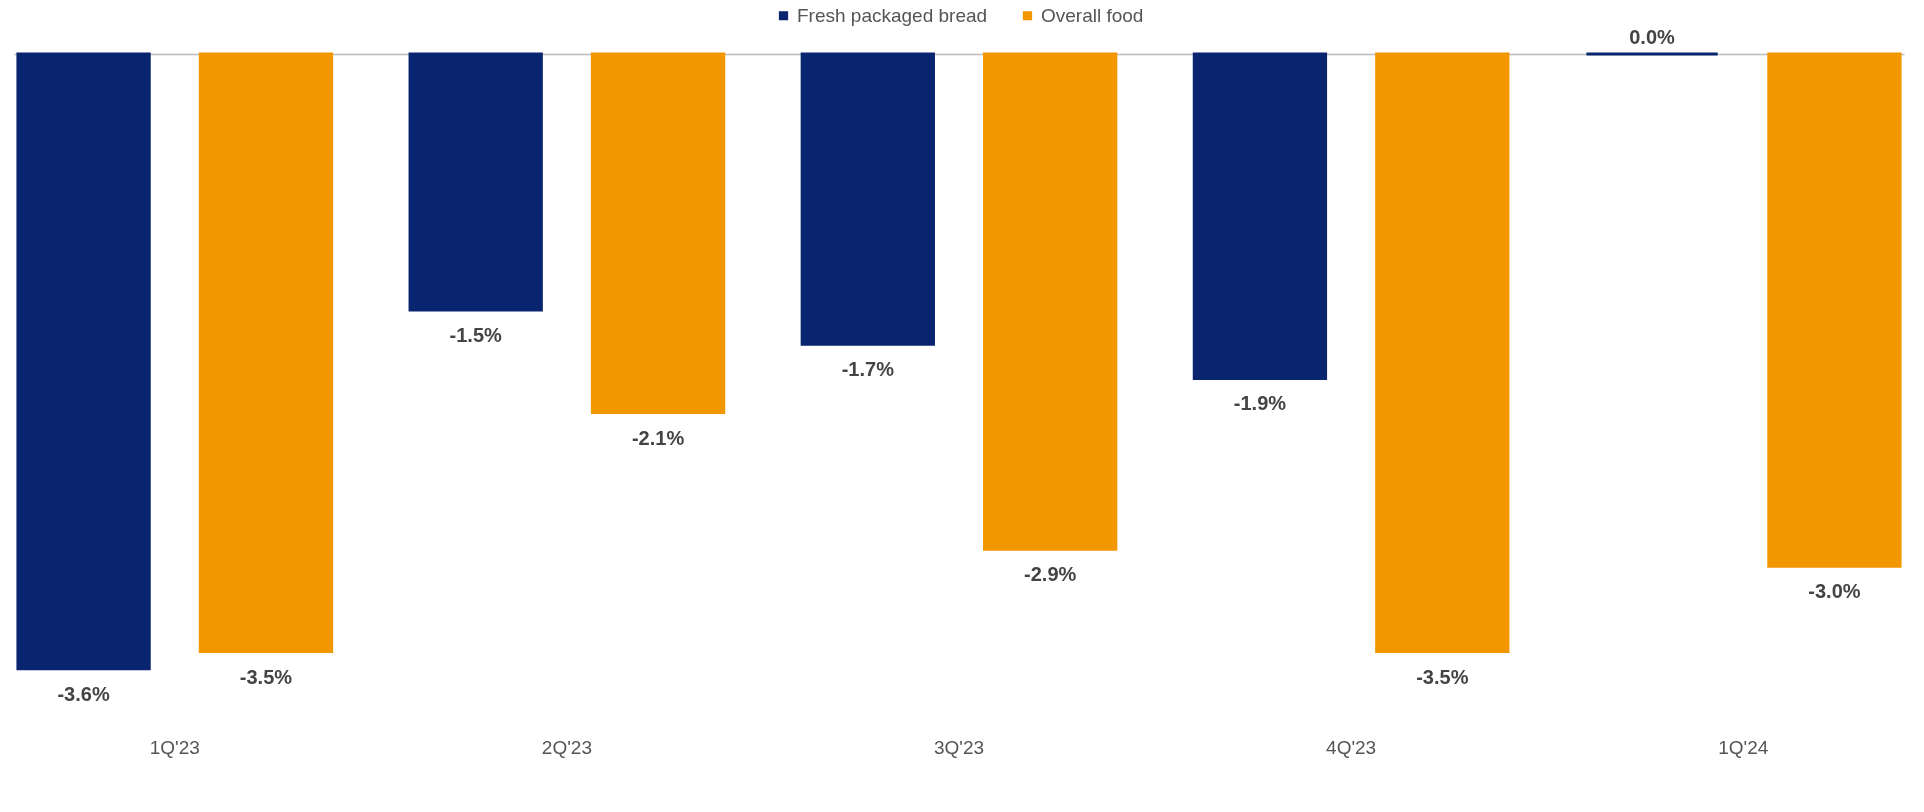  I want to click on data-label: -1.9%, so click(1260, 403).